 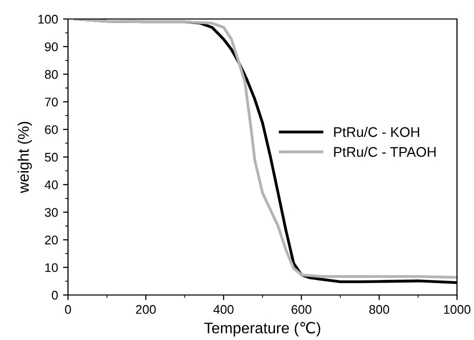 I want to click on y-tick-label: 60, so click(x=51, y=129).